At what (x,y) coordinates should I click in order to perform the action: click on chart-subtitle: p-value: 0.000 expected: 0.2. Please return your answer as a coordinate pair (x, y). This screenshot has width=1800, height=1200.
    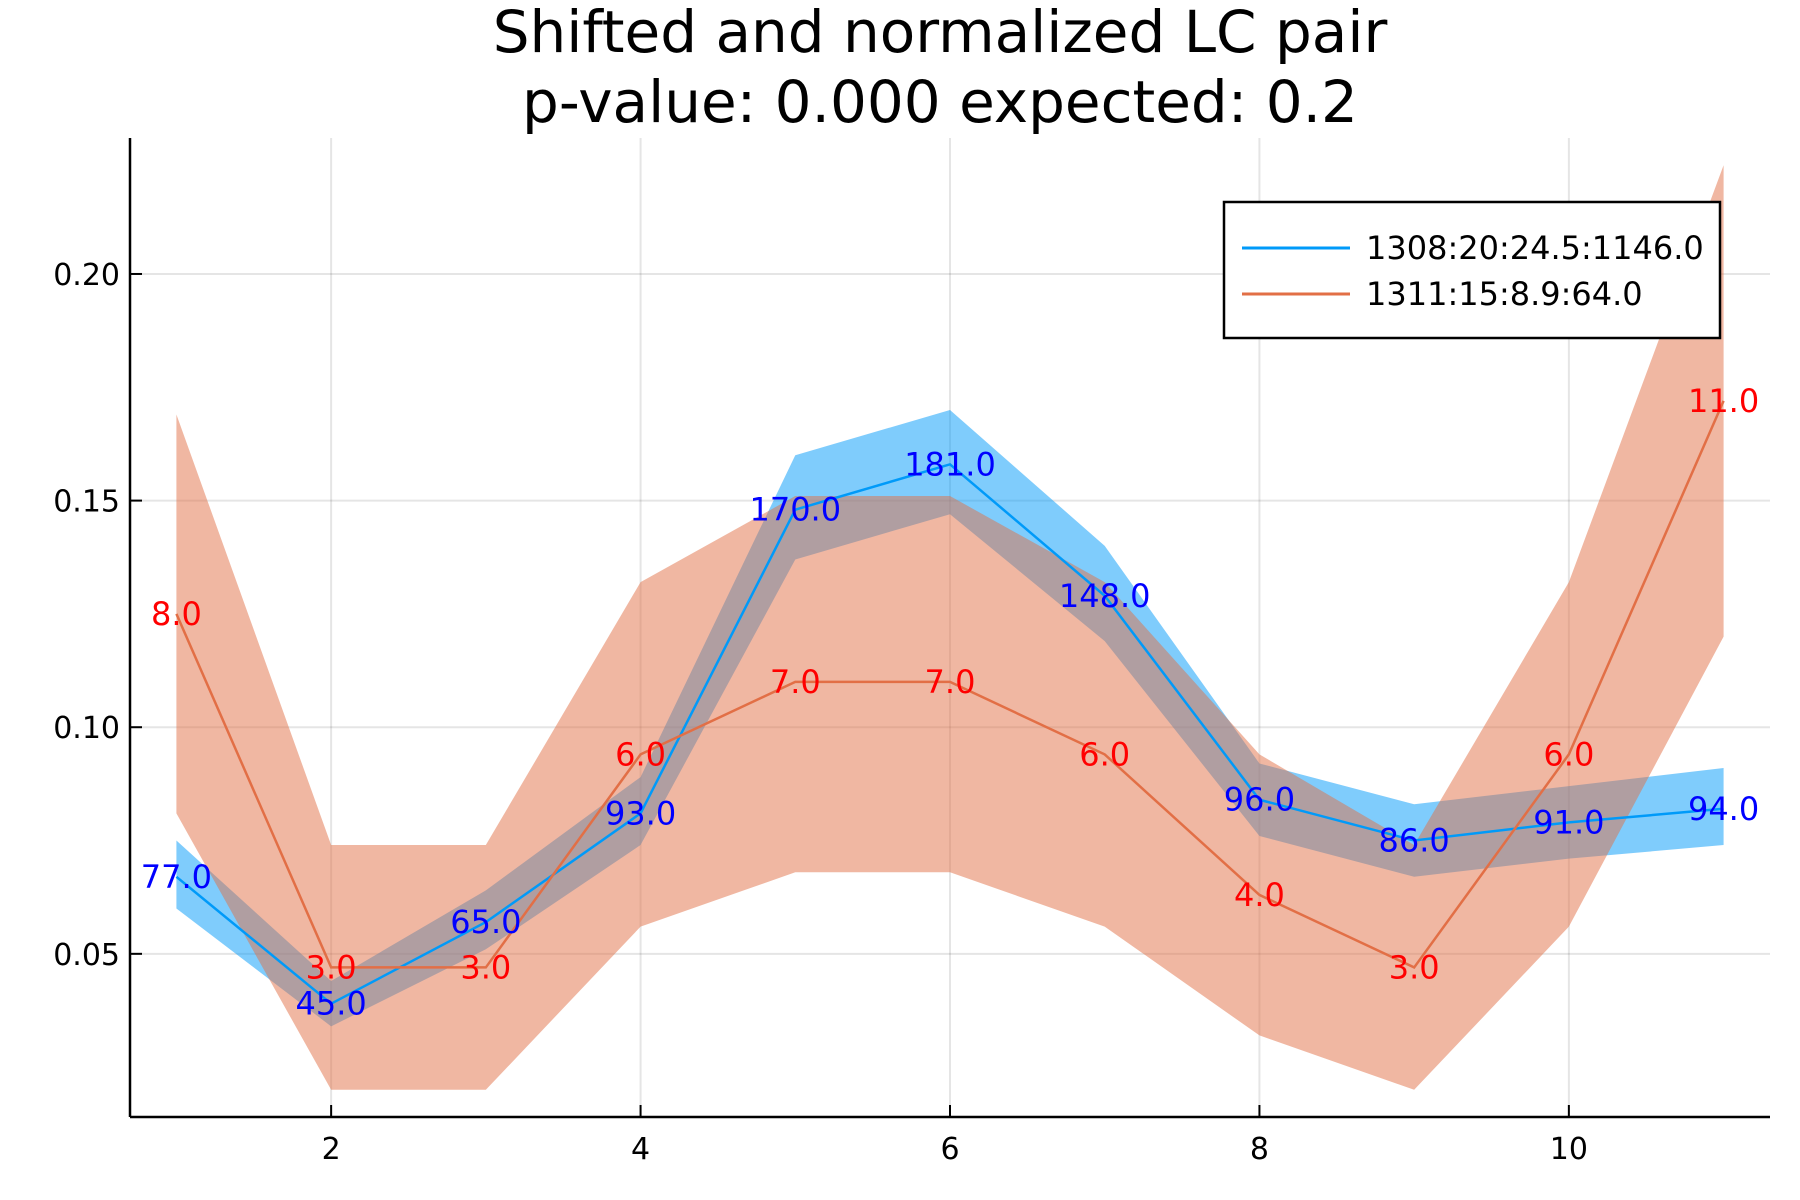
    Looking at the image, I should click on (940, 102).